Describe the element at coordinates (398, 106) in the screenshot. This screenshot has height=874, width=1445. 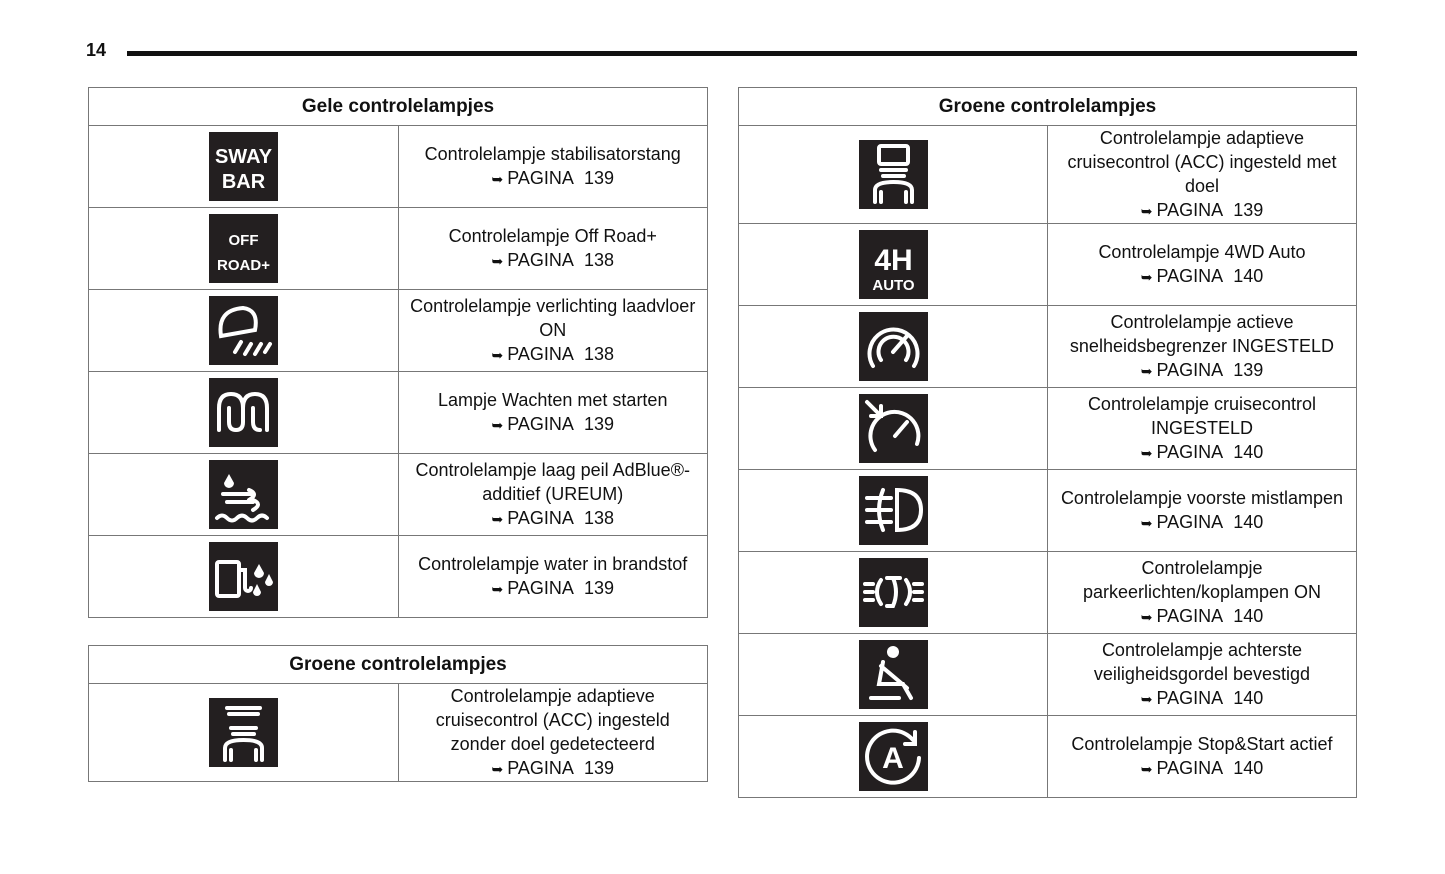
I see `table-title: Gele controlelampjes` at that location.